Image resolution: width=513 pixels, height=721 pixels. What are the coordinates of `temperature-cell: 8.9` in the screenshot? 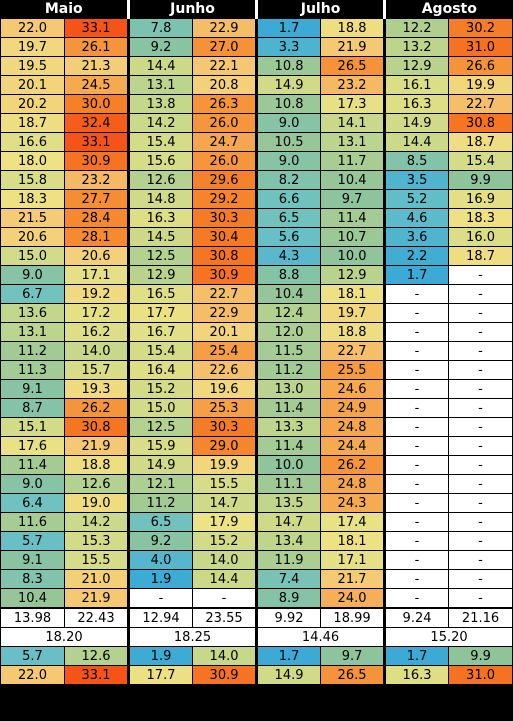 It's located at (289, 598).